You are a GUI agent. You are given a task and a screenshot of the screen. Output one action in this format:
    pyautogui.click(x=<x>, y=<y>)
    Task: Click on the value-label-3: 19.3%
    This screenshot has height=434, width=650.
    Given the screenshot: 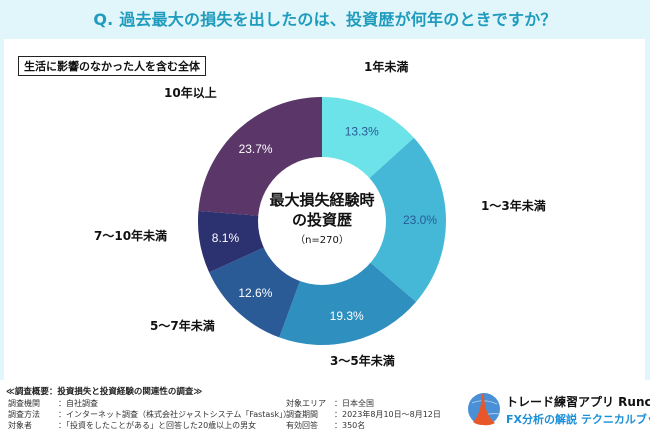 What is the action you would take?
    pyautogui.click(x=347, y=316)
    